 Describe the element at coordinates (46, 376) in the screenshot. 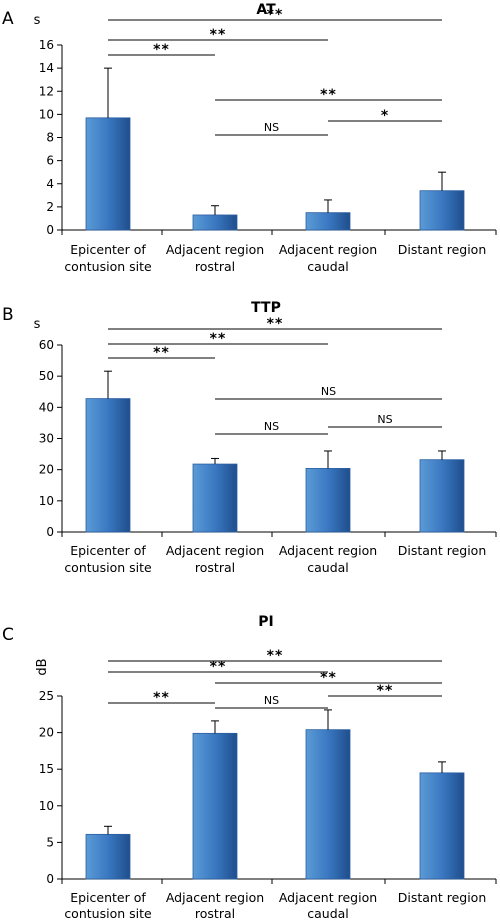

I see `y-tick-label: 50` at that location.